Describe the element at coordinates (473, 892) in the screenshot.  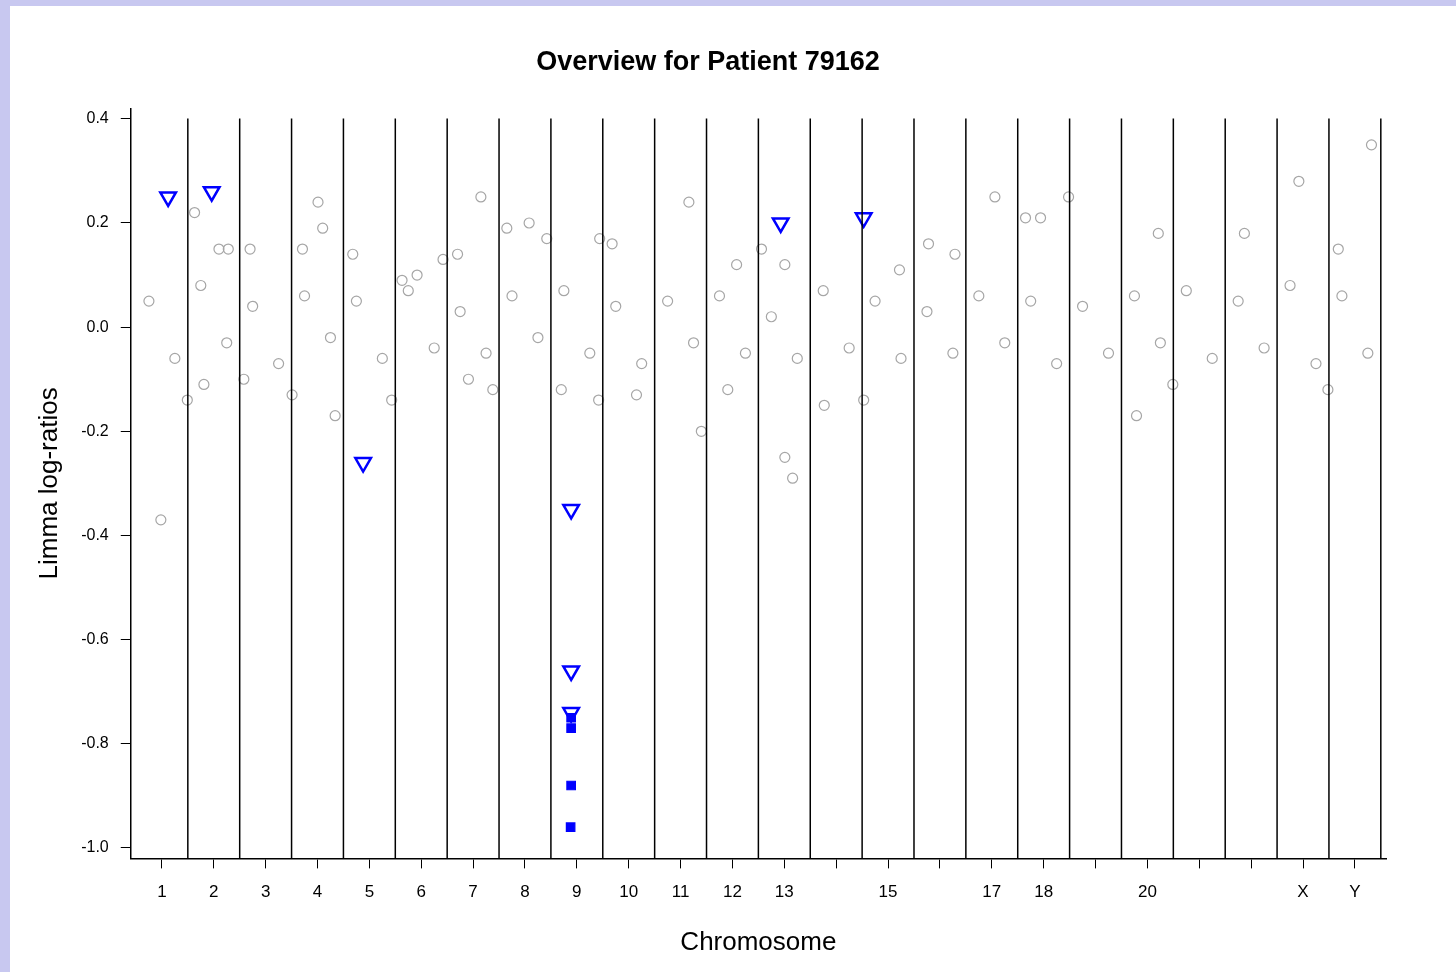
I see `x-tick-label: 7` at that location.